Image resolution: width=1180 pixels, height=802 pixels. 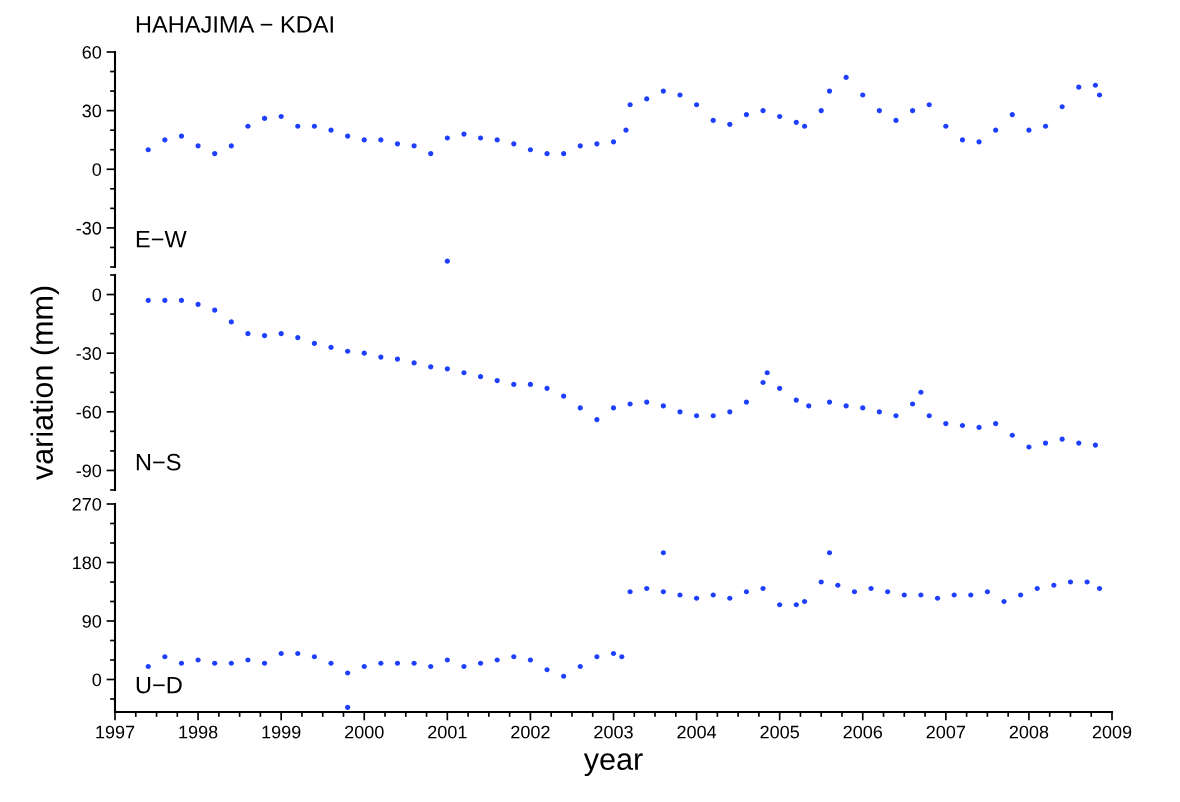 I want to click on x-tick-label: 2000, so click(x=364, y=732).